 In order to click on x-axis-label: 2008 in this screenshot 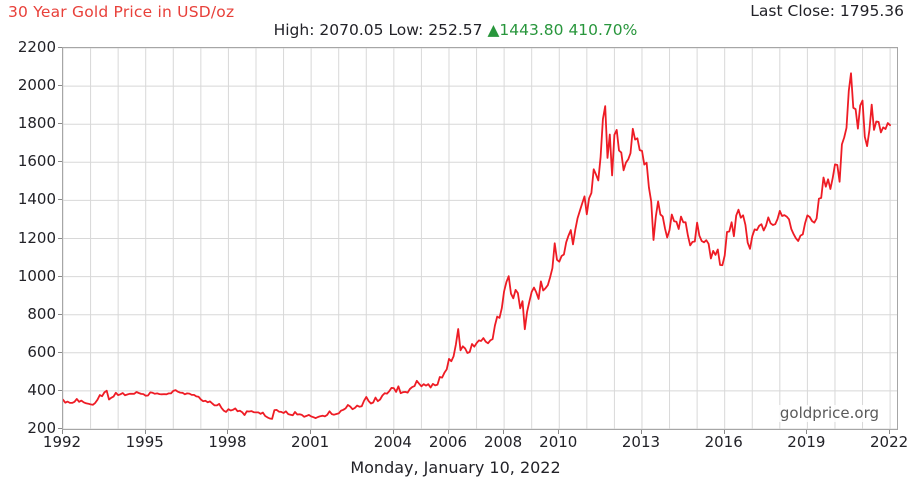, I will do `click(503, 442)`.